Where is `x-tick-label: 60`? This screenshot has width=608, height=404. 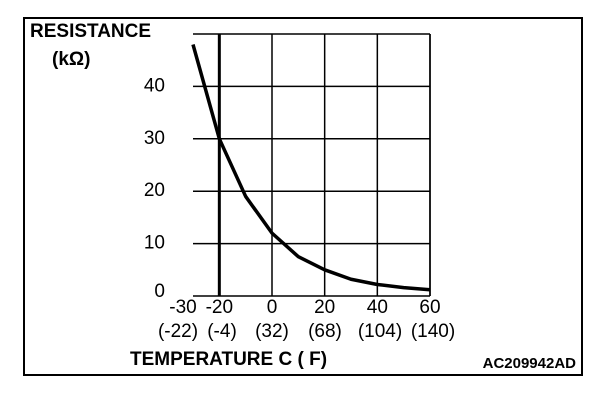
x-tick-label: 60 is located at coordinates (429, 307).